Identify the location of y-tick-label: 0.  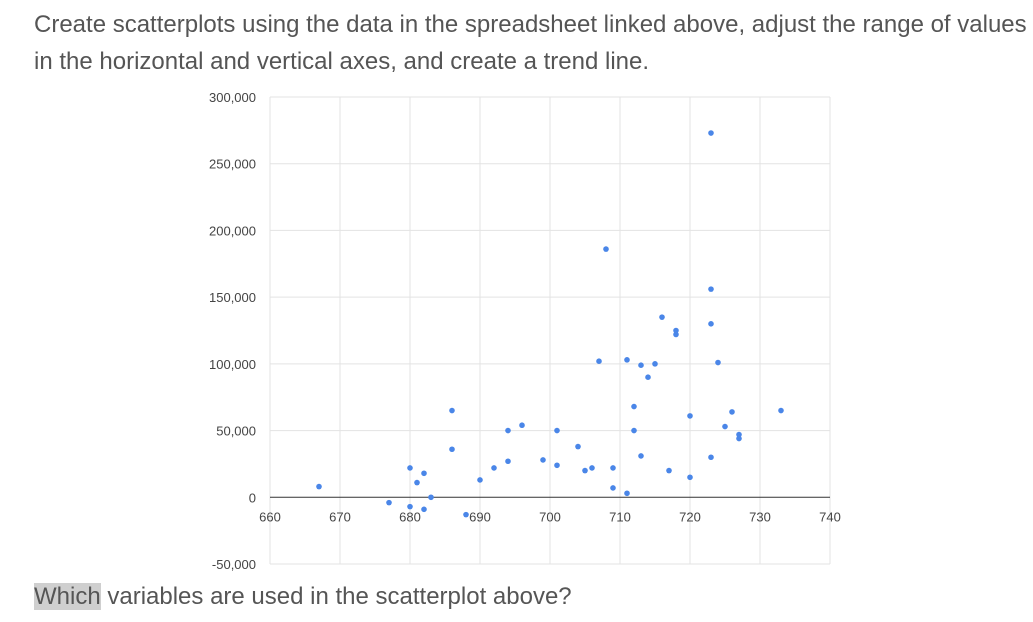
(252, 497).